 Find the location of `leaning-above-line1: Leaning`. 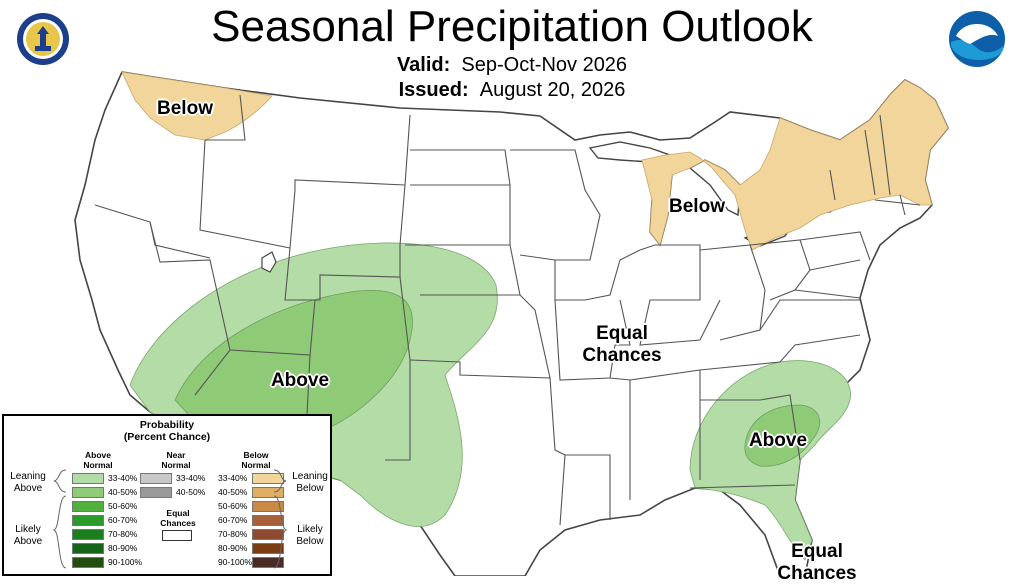

leaning-above-line1: Leaning is located at coordinates (28, 476).